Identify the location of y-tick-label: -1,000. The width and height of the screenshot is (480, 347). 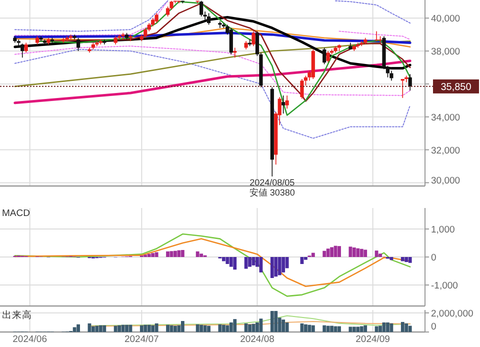
(444, 286).